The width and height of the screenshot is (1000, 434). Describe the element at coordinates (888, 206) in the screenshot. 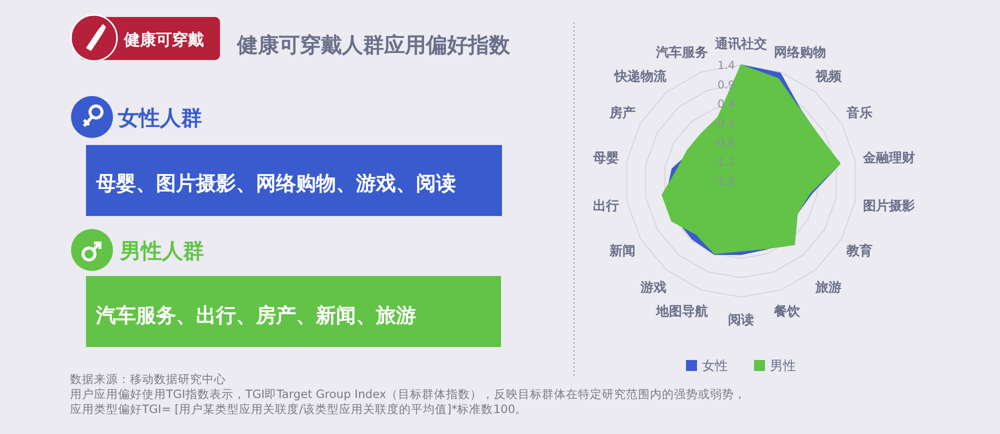

I see `spoke-label: 图片摄影` at that location.